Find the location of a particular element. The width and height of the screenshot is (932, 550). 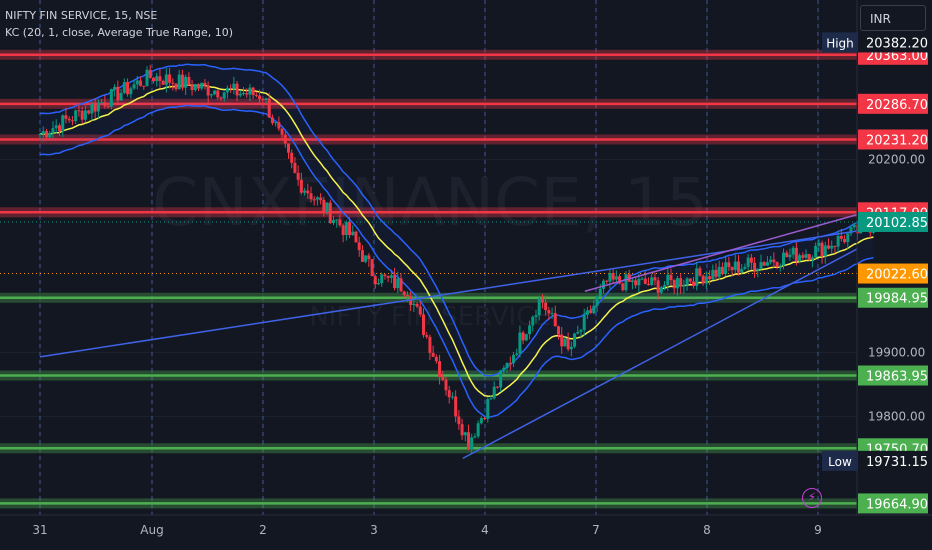

x-tick-label: 2 is located at coordinates (263, 530).